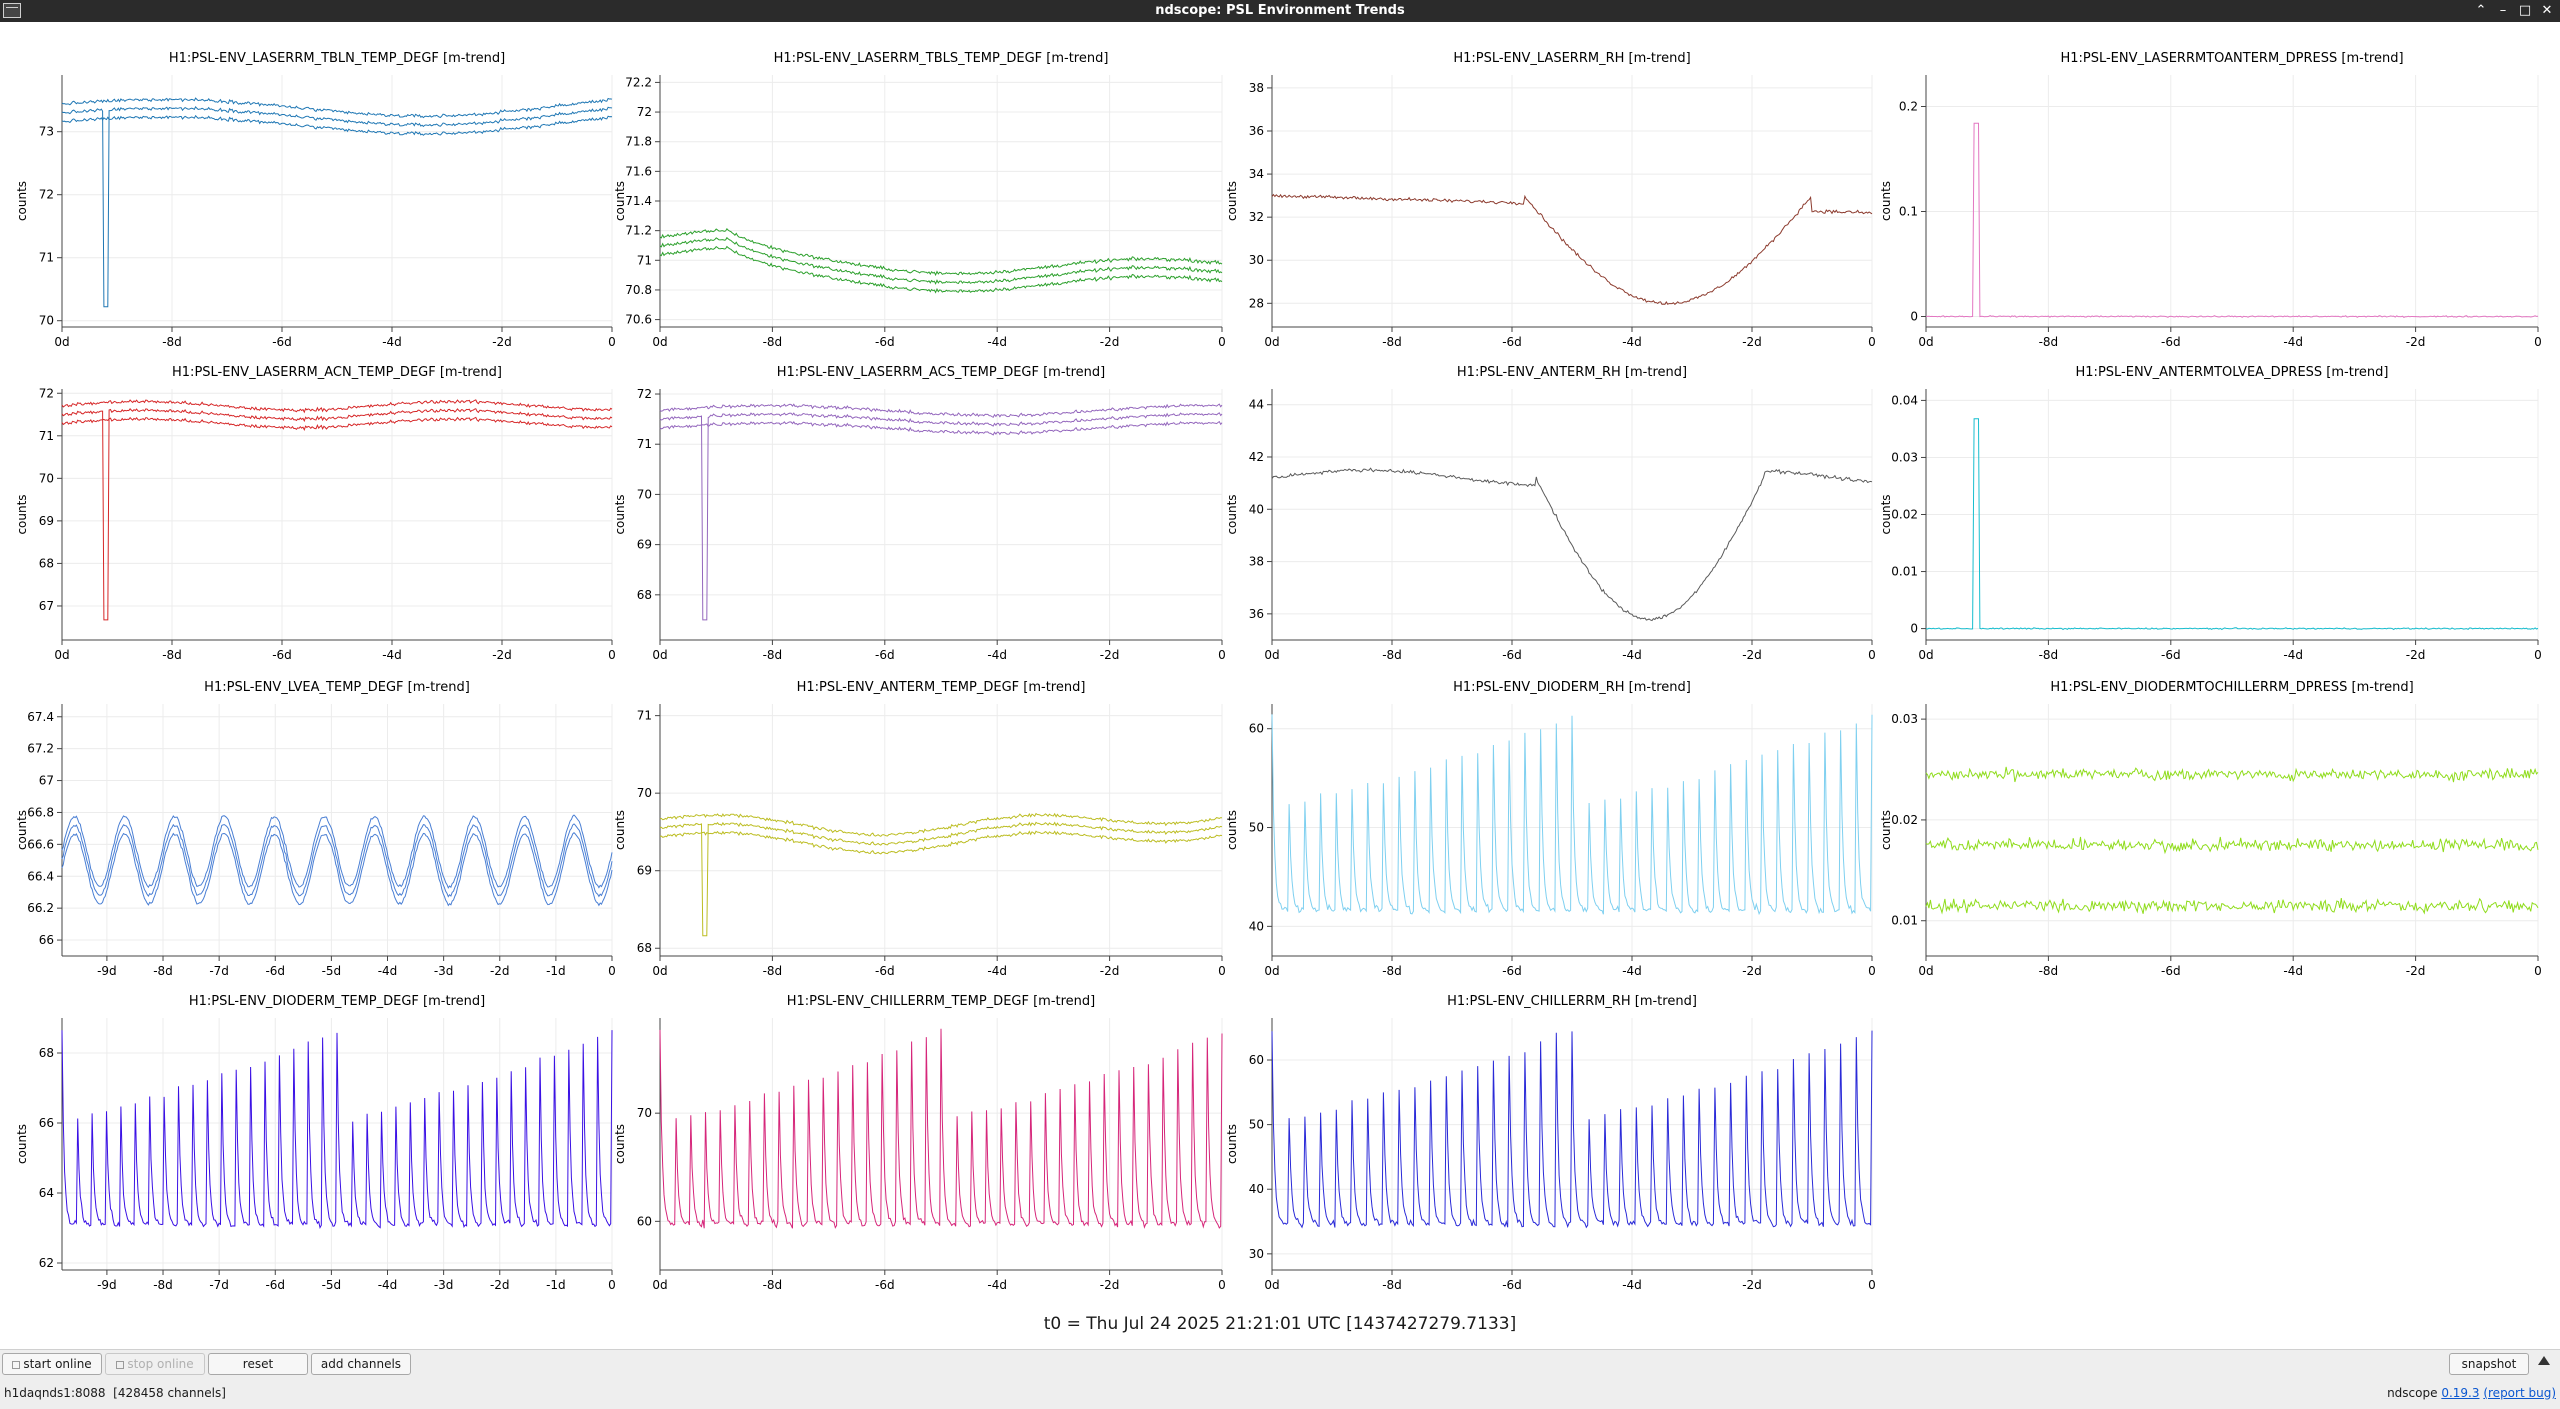 The image size is (2560, 1409). What do you see at coordinates (258, 1364) in the screenshot?
I see `reset-button: reset` at bounding box center [258, 1364].